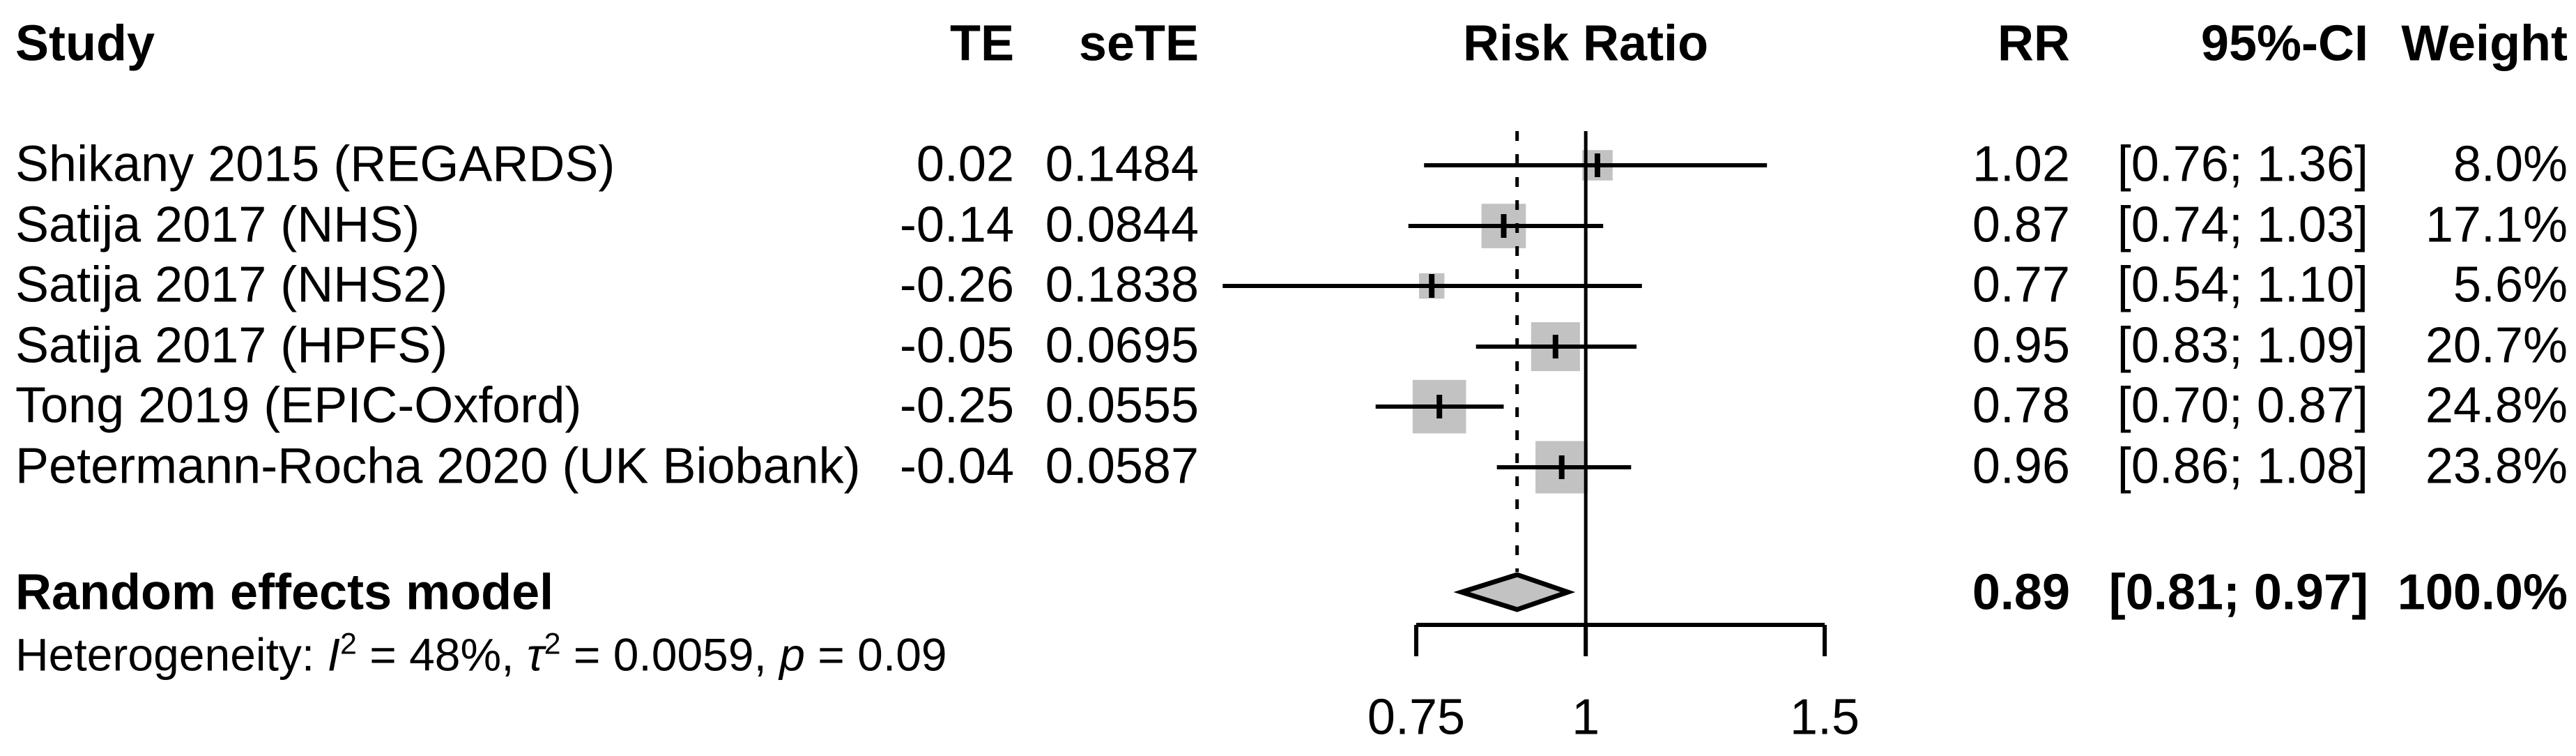  What do you see at coordinates (1122, 406) in the screenshot?
I see `sete-value: 0.0555` at bounding box center [1122, 406].